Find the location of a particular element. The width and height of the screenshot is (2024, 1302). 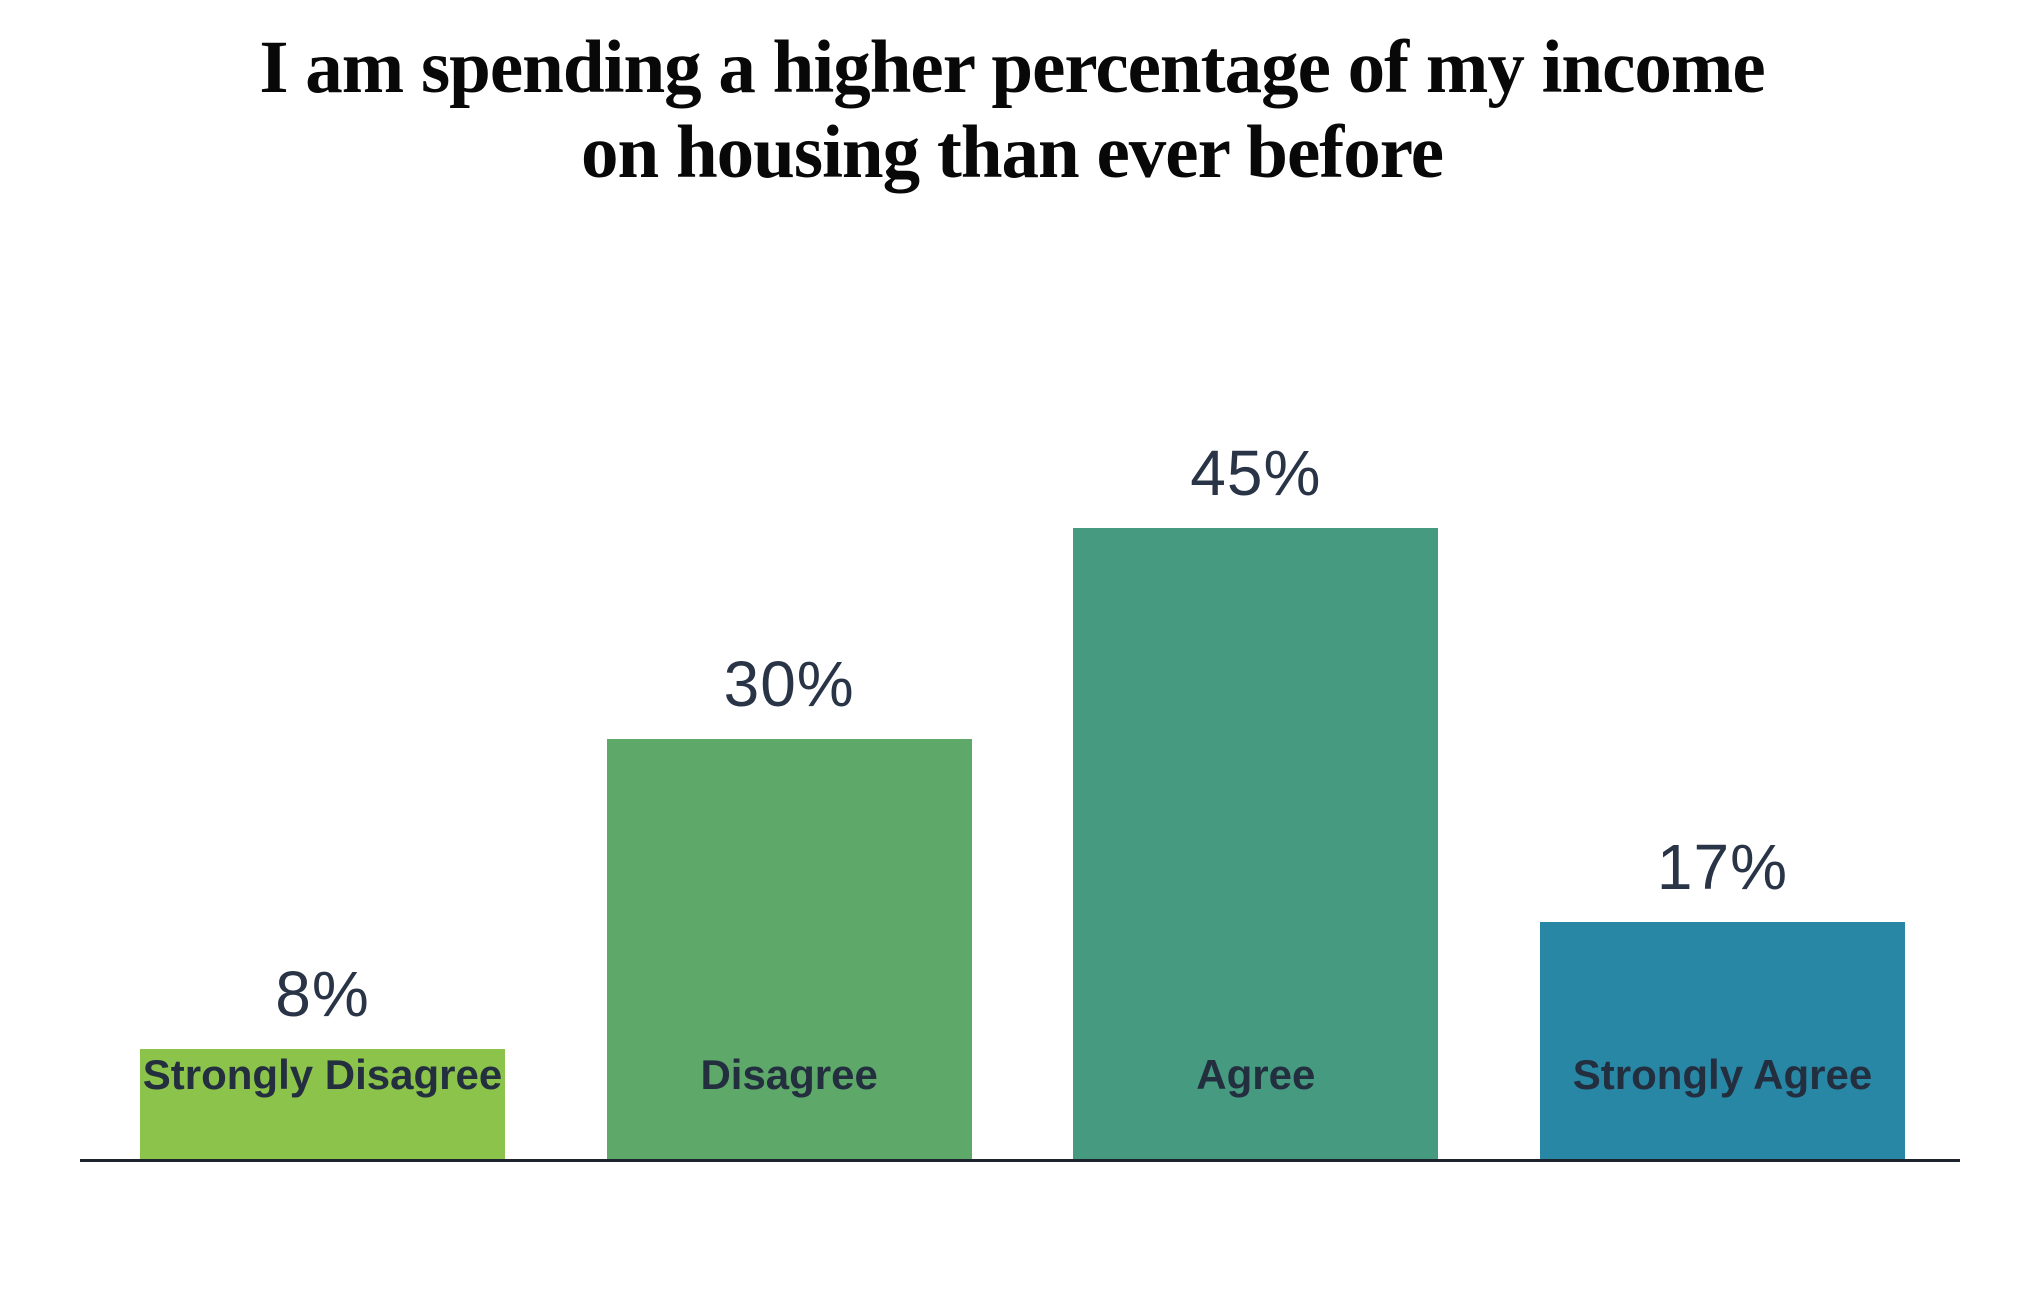

category-label-strongly-disagree: Strongly Disagree is located at coordinates (322, 1074).